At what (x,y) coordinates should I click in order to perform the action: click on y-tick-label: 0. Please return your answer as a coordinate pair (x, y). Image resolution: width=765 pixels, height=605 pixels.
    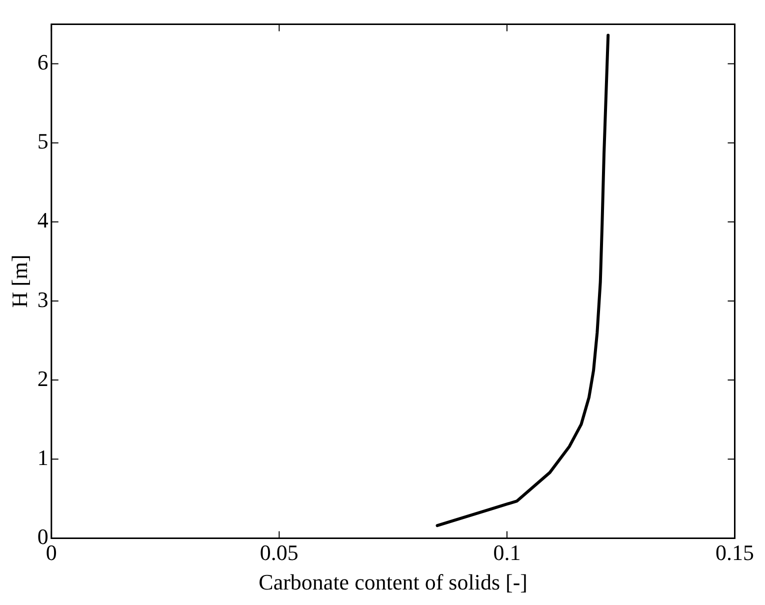
    Looking at the image, I should click on (42, 536).